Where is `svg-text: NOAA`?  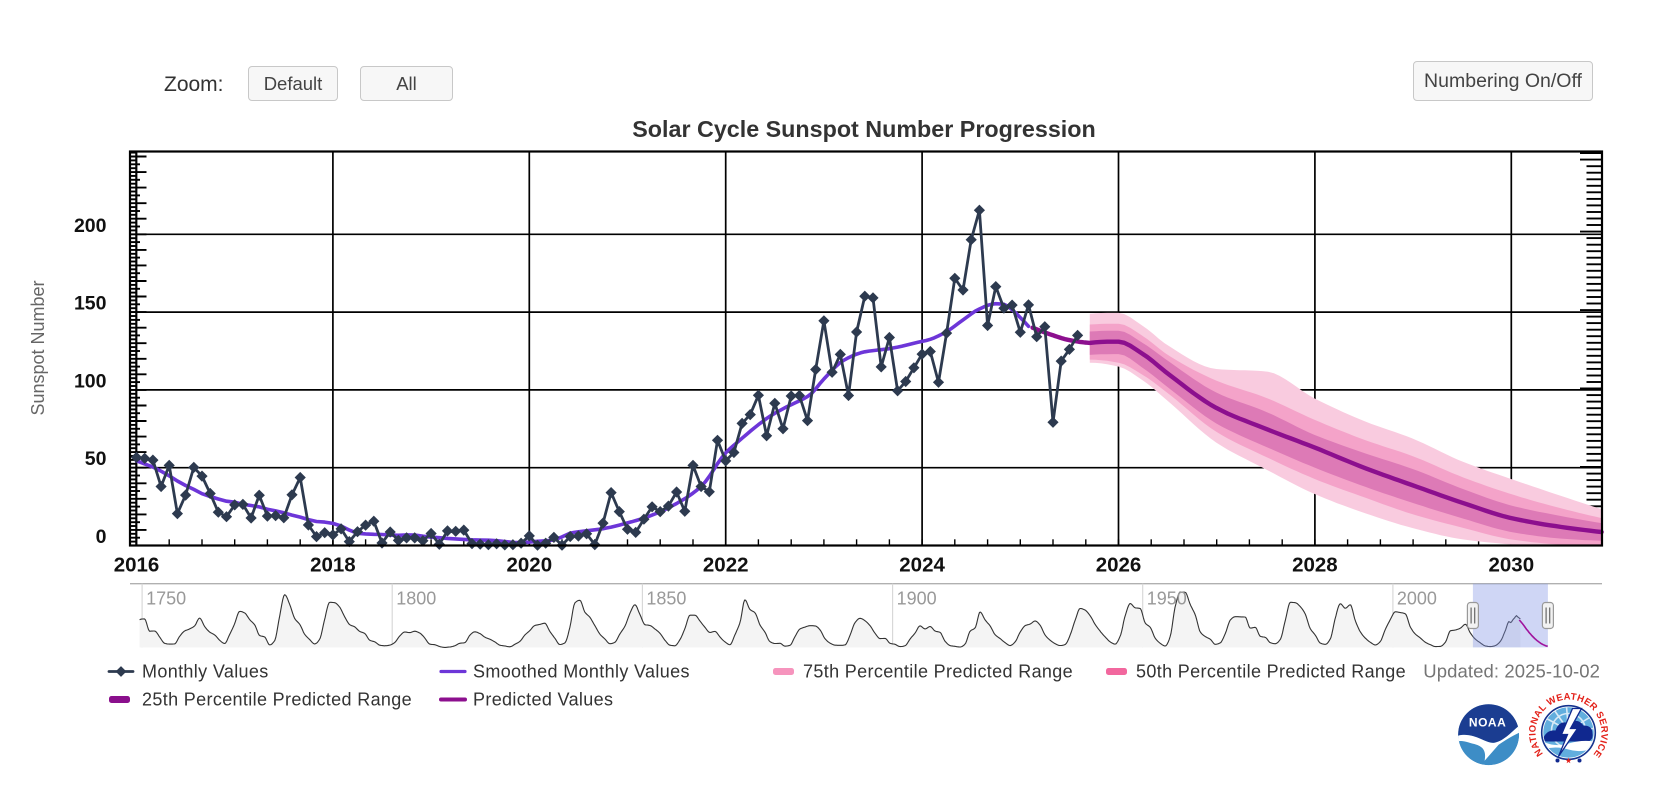 svg-text: NOAA is located at coordinates (1487, 723).